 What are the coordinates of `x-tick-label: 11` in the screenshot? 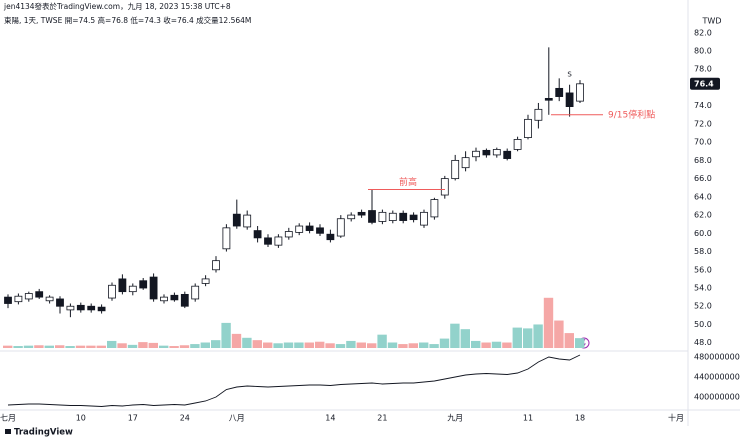 It's located at (528, 418).